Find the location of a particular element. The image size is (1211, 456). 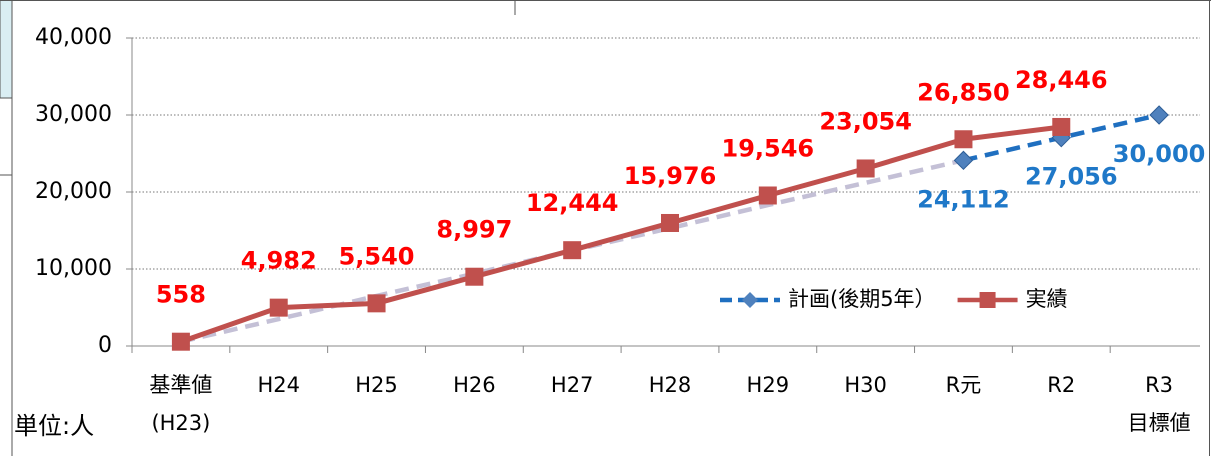

x-tick-label: H27 is located at coordinates (572, 385).